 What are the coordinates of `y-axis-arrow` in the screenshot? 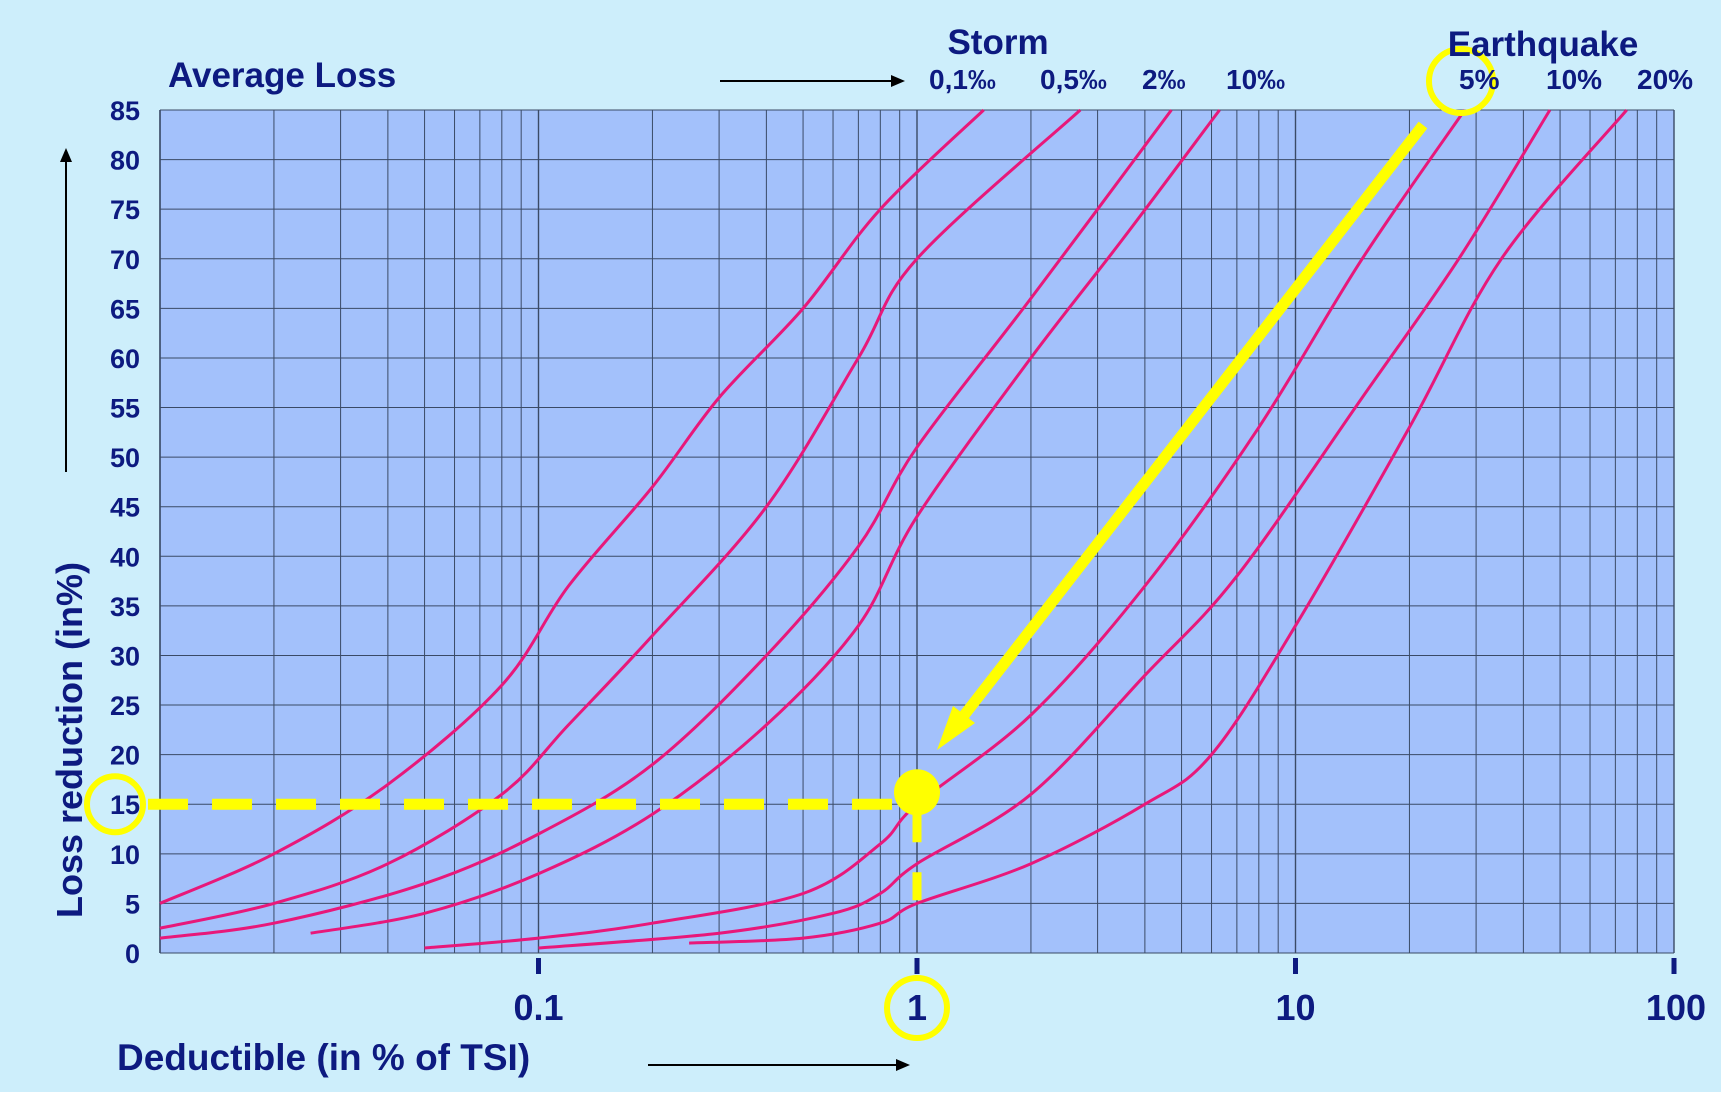 It's located at (66, 310).